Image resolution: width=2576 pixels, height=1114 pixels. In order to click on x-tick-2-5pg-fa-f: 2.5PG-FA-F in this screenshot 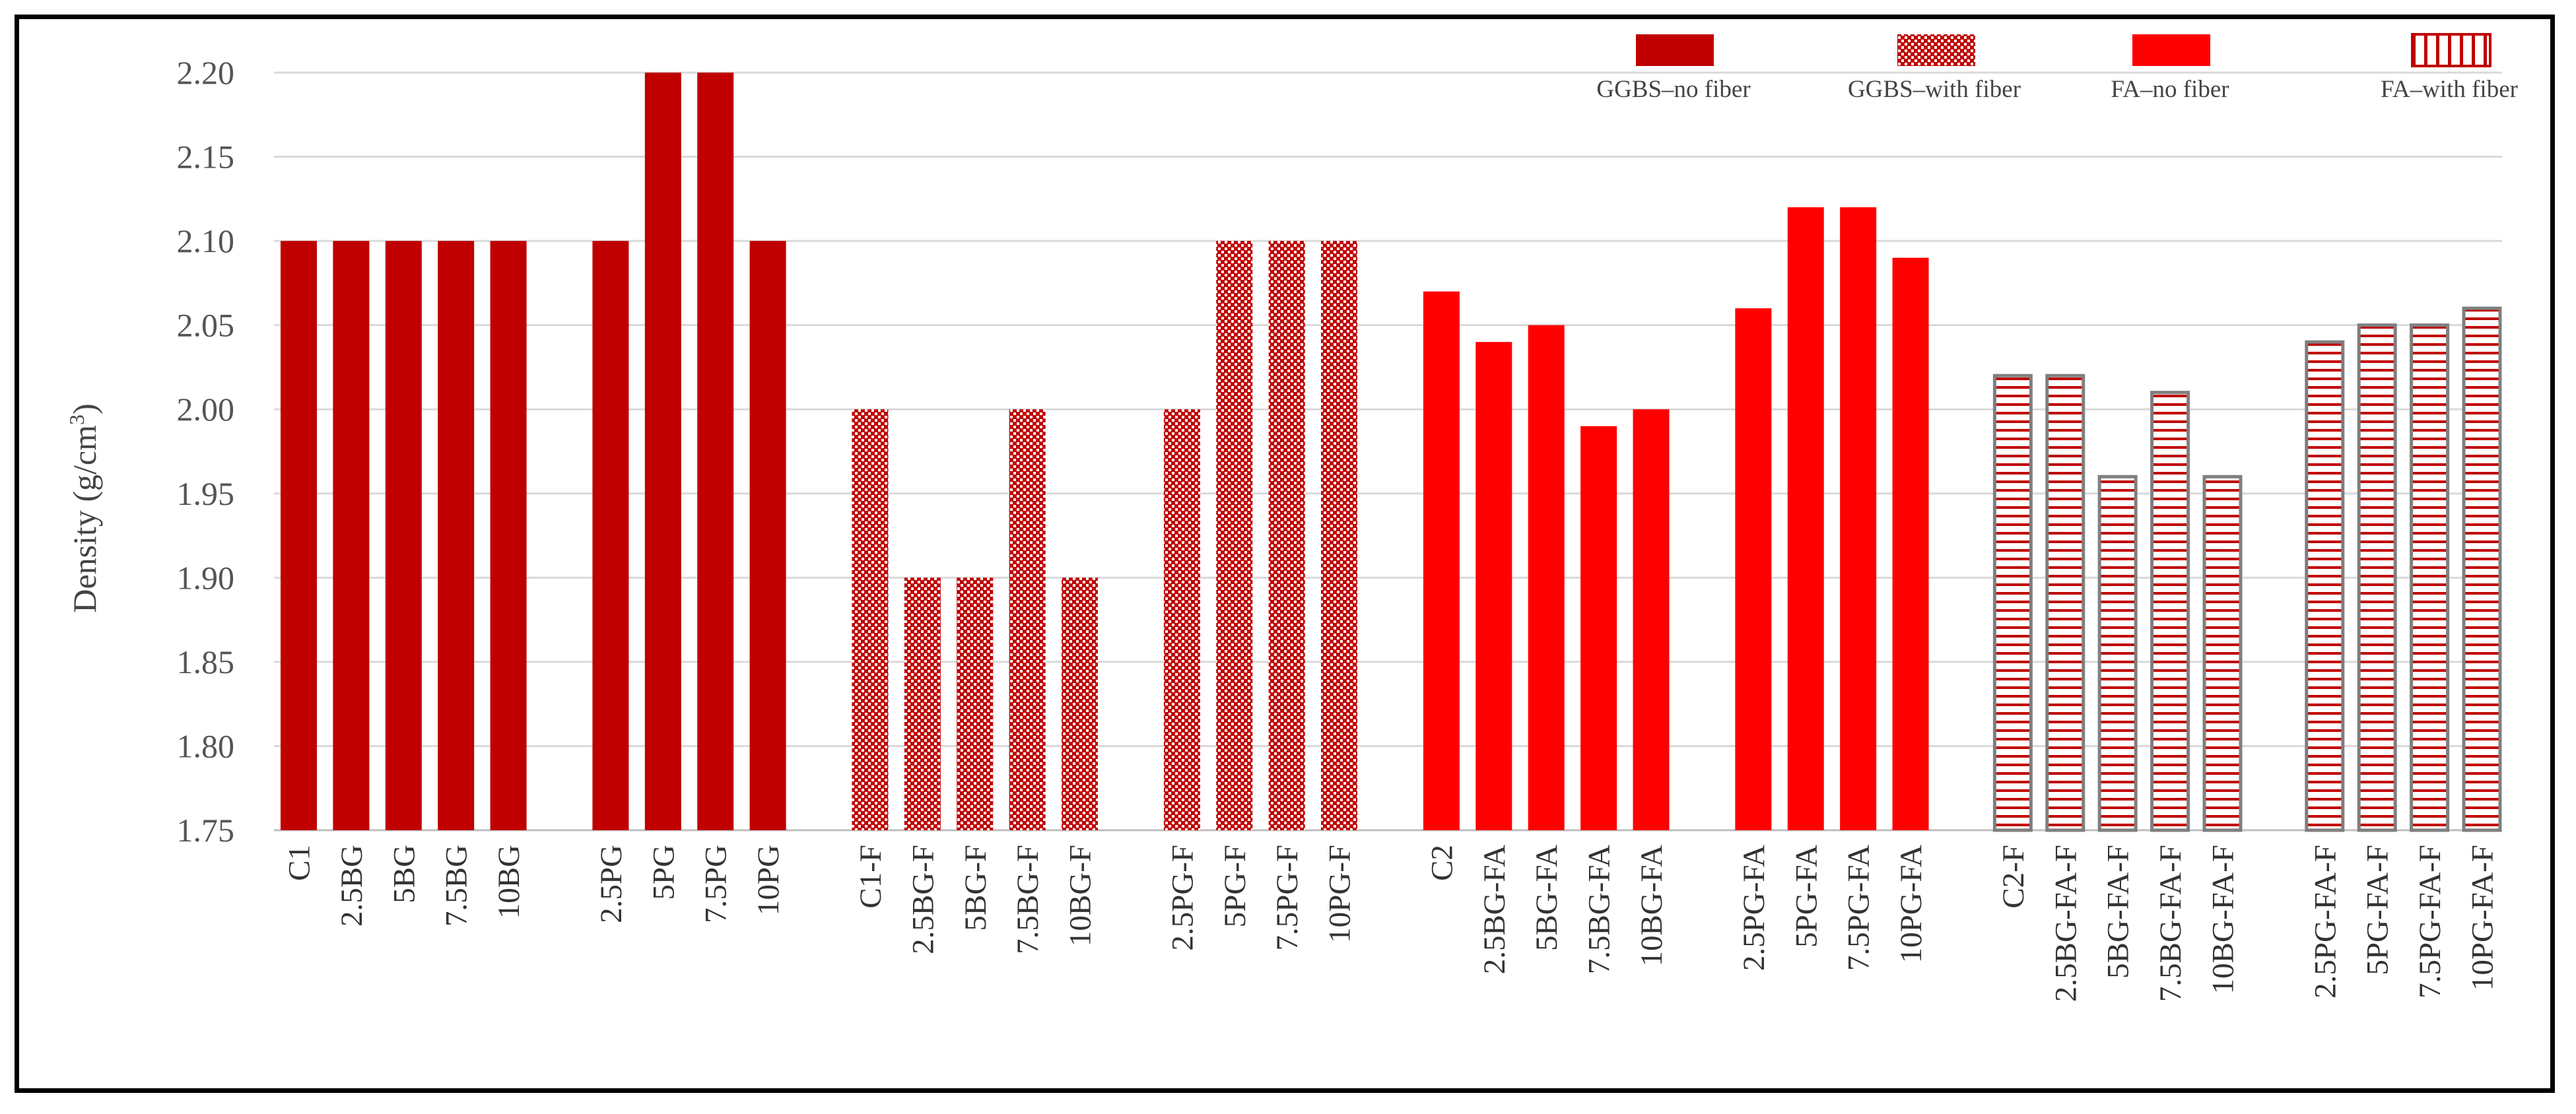, I will do `click(2325, 922)`.